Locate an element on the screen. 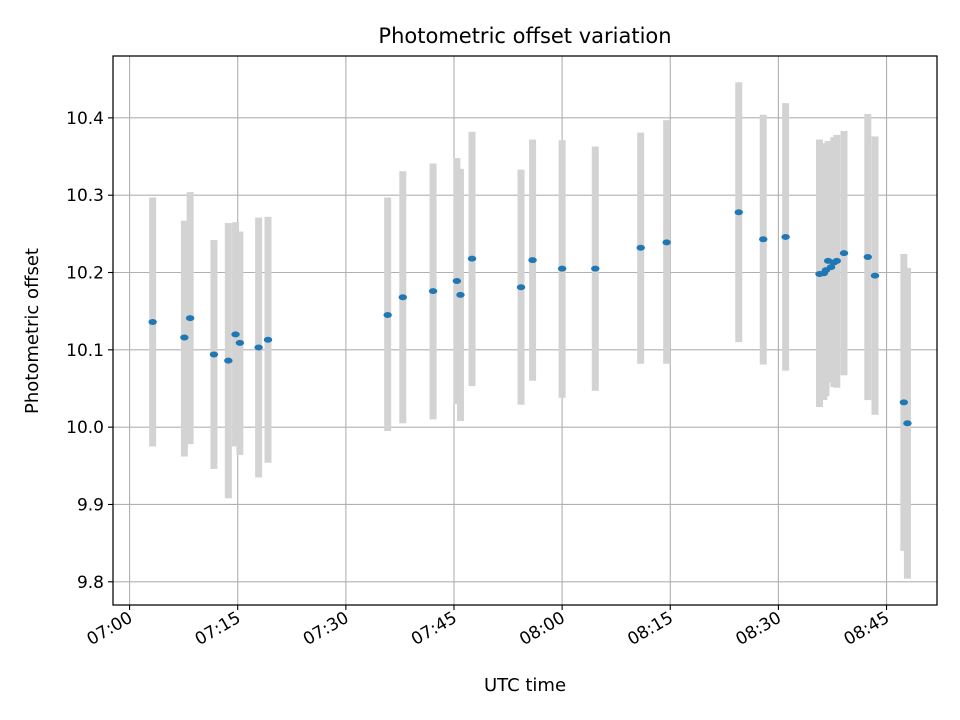 This screenshot has width=960, height=720. y-tick-label: 9.9 is located at coordinates (90, 505).